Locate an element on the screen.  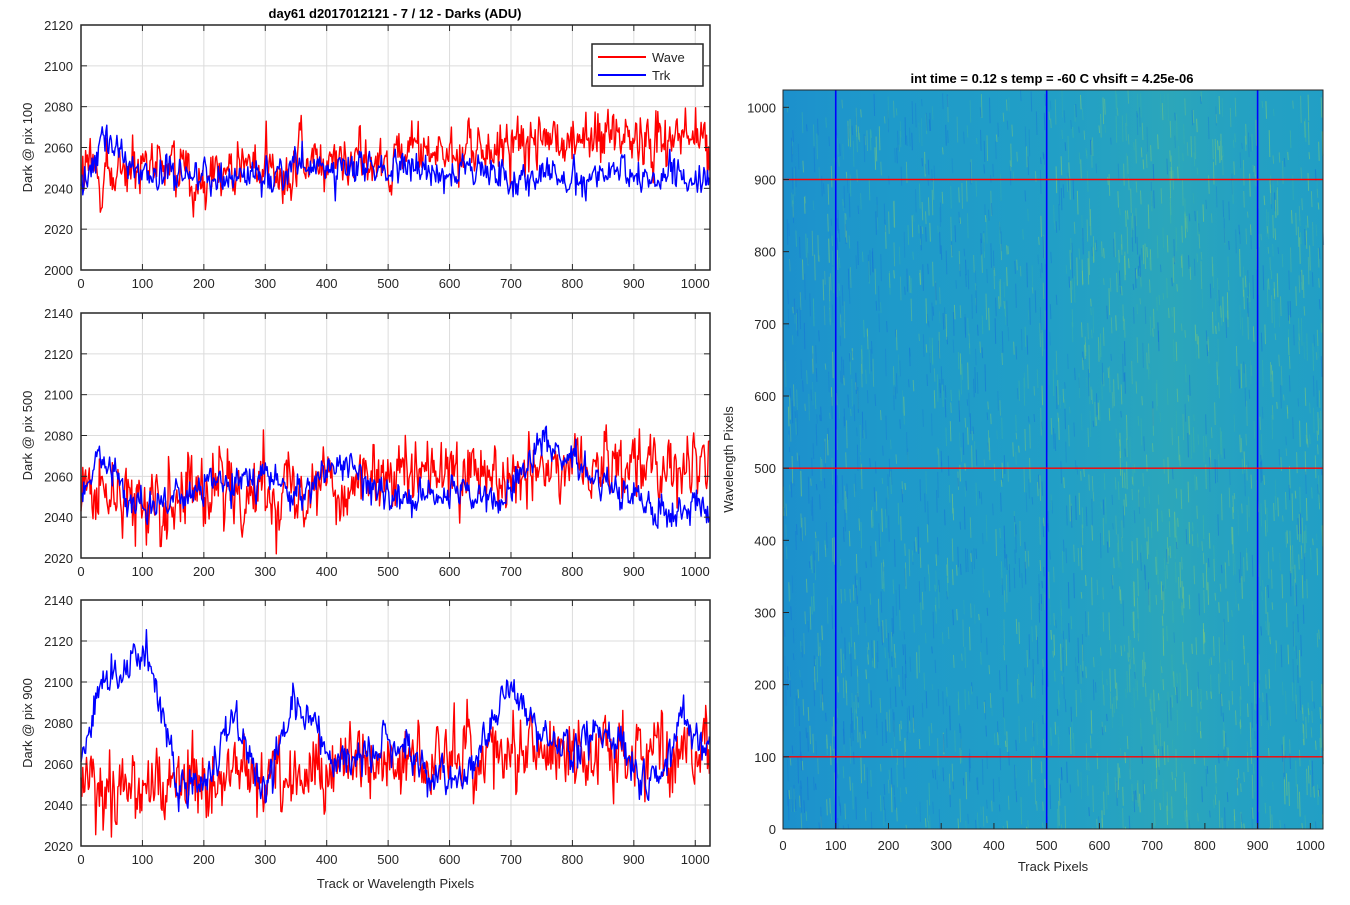
x-axis-label: Track Pixels is located at coordinates (1053, 866).